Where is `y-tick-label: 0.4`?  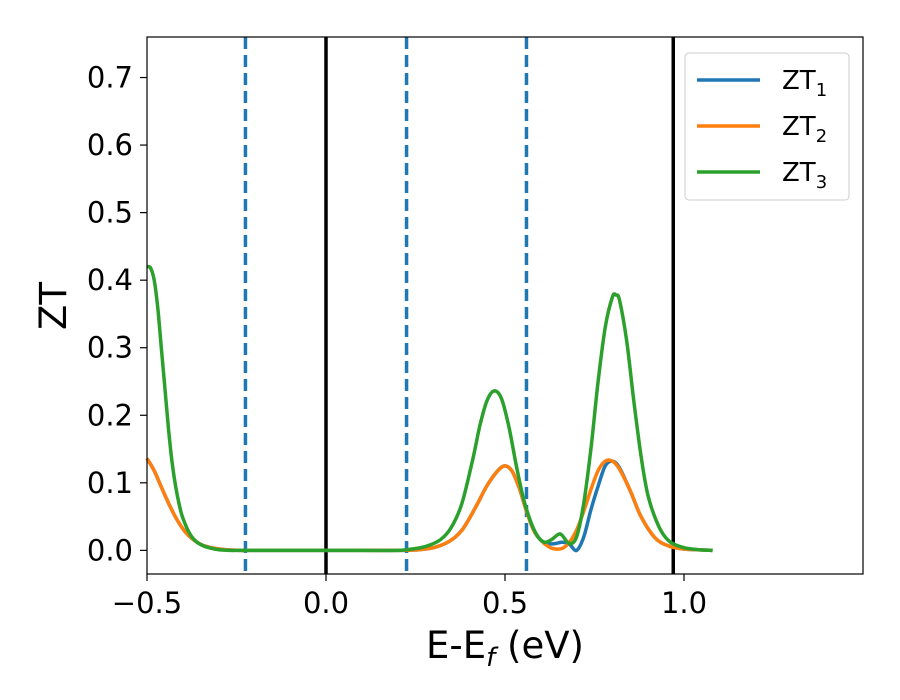 y-tick-label: 0.4 is located at coordinates (110, 280).